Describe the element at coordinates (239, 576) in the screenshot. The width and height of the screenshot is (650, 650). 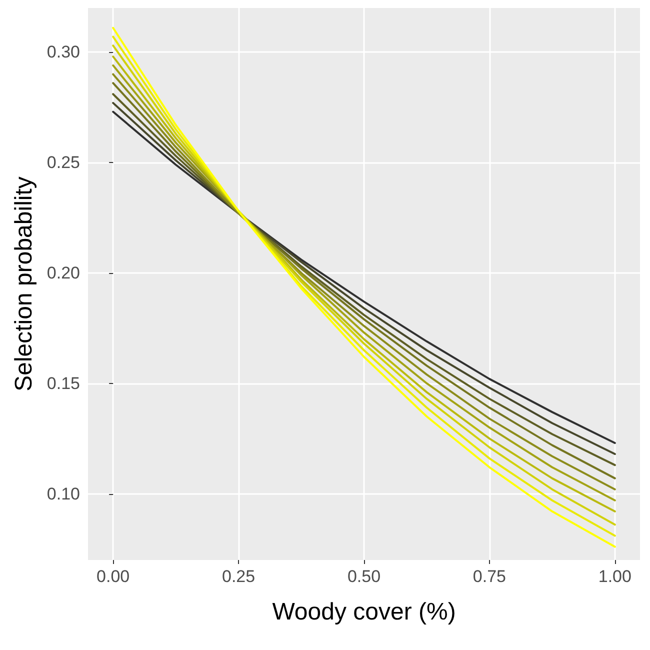
I see `x-tick-label: 0.25` at that location.